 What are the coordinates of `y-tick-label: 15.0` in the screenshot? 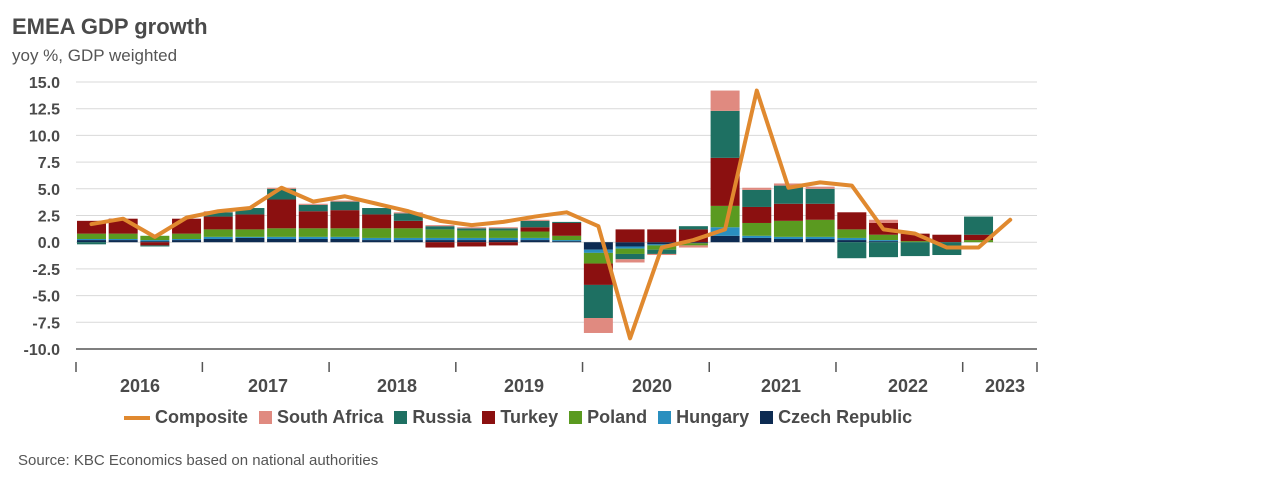 It's located at (44, 83).